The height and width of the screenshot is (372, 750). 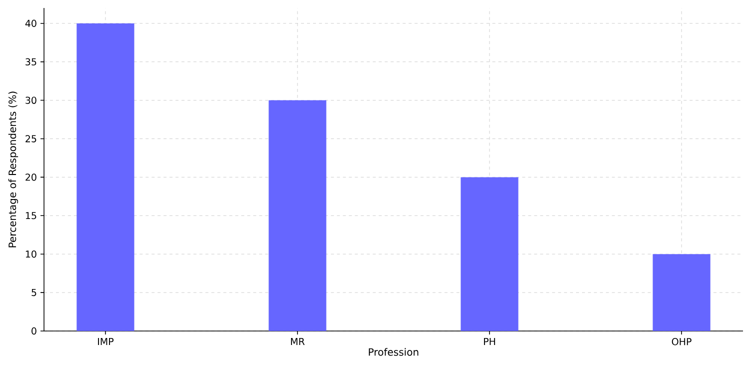 What do you see at coordinates (31, 138) in the screenshot?
I see `y-tick-label: 25` at bounding box center [31, 138].